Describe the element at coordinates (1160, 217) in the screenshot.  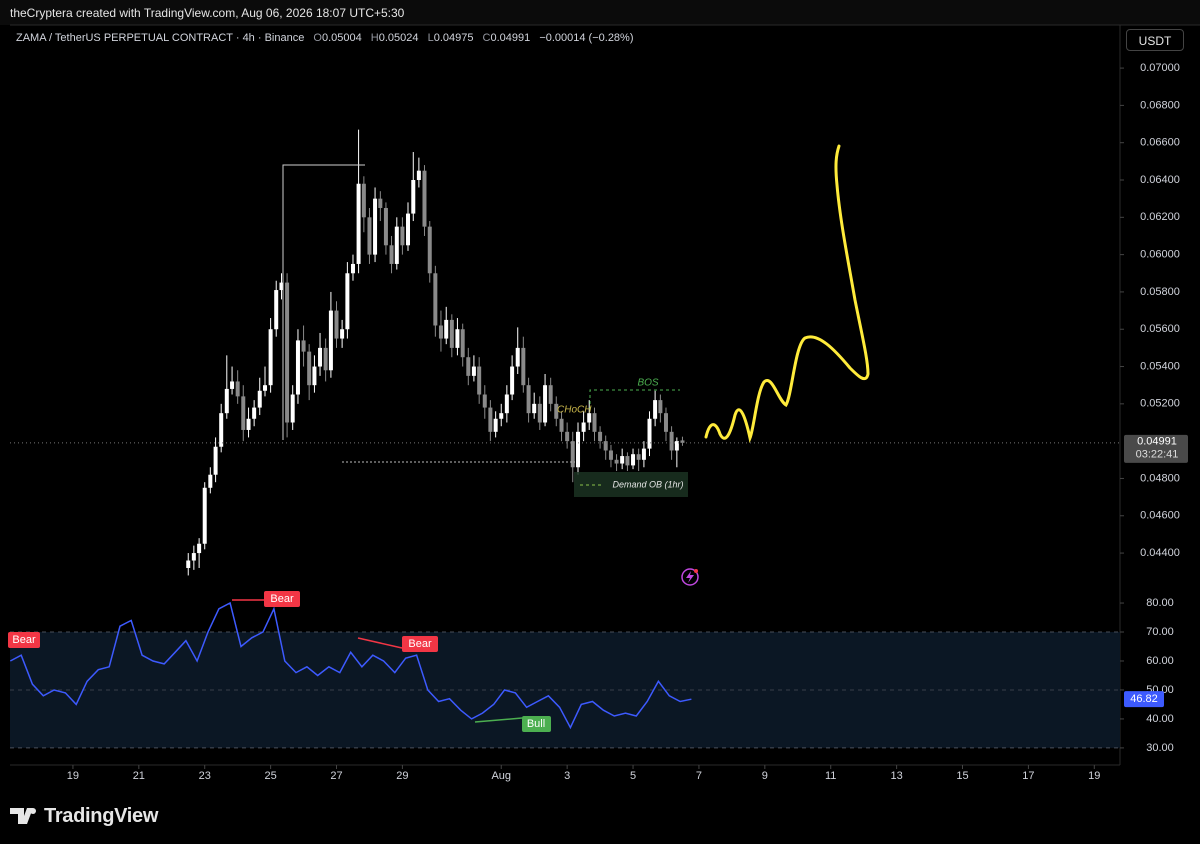
I see `y-tick-label: 0.06200` at that location.